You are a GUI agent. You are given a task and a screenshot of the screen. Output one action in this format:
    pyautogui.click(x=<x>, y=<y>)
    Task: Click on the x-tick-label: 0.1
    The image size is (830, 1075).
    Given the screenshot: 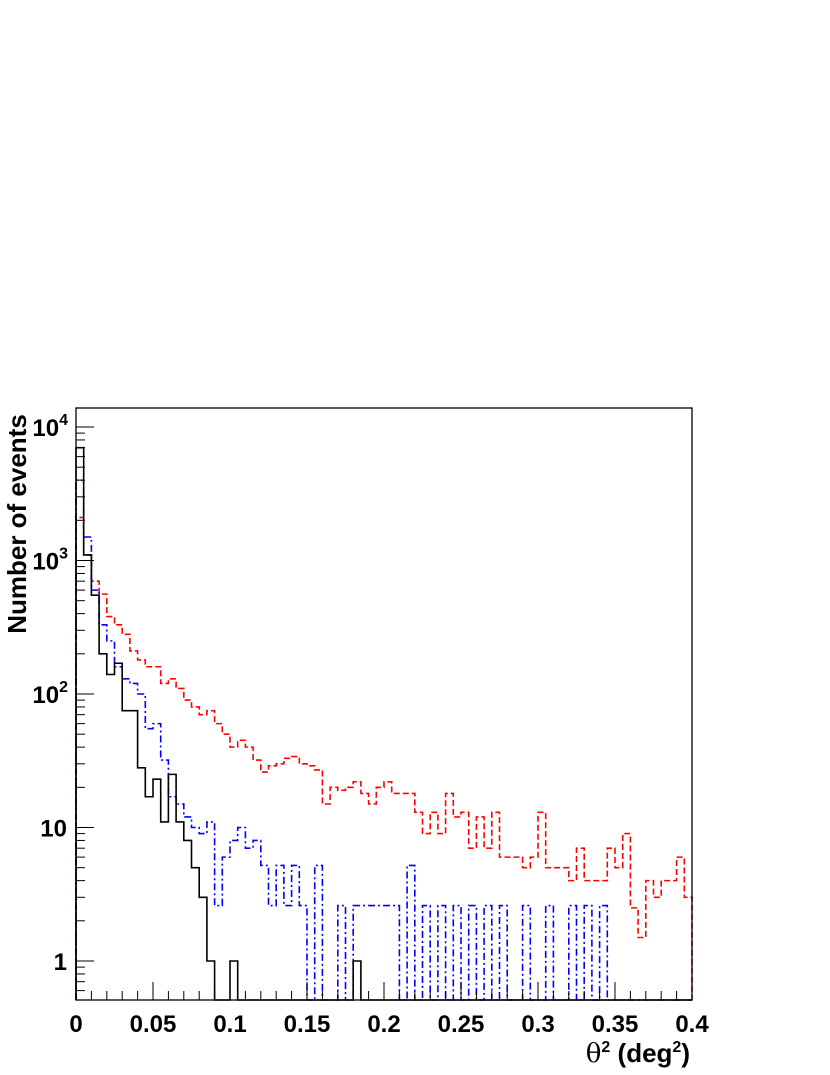 What is the action you would take?
    pyautogui.click(x=229, y=1024)
    